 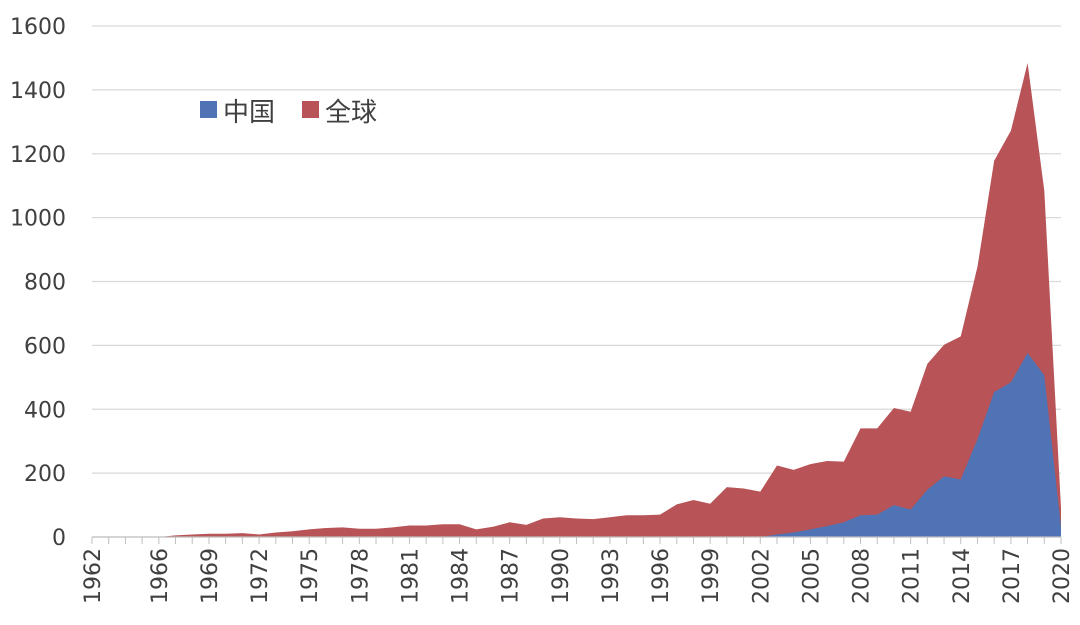 I want to click on x-tick-label-1975: 1975, so click(x=310, y=576).